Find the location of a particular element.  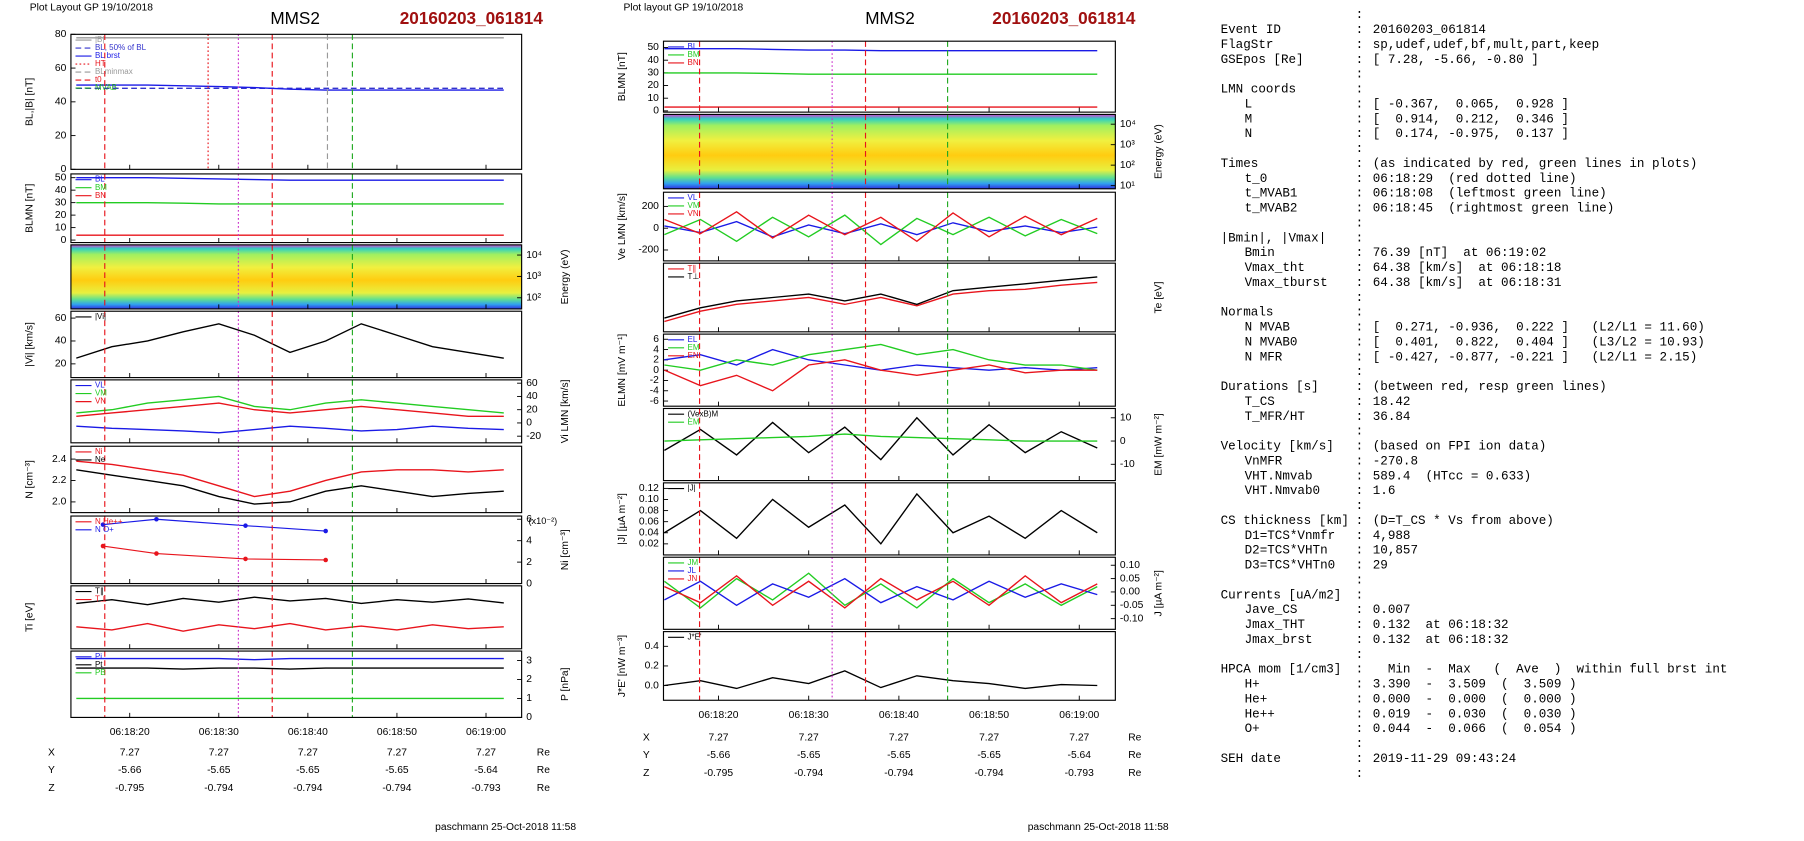

info-value: 2019-11-29 09:43:24 is located at coordinates (1444, 759).